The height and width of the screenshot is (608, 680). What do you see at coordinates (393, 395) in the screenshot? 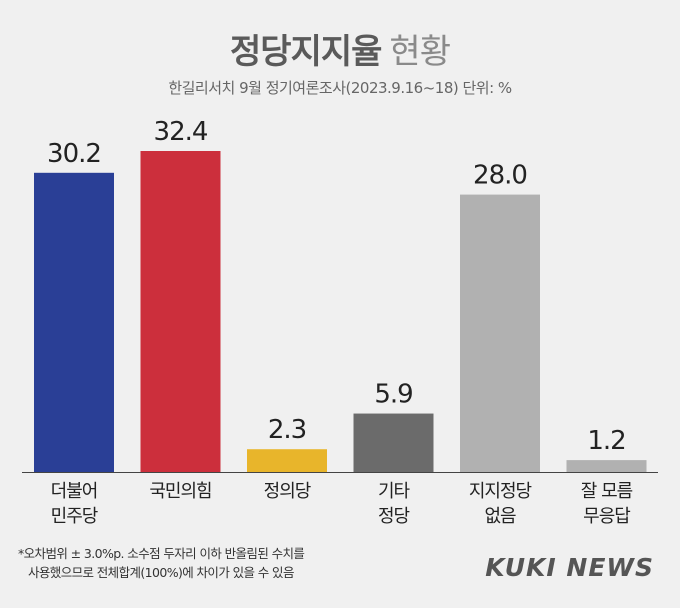
I see `bar-value-label: 5.9` at bounding box center [393, 395].